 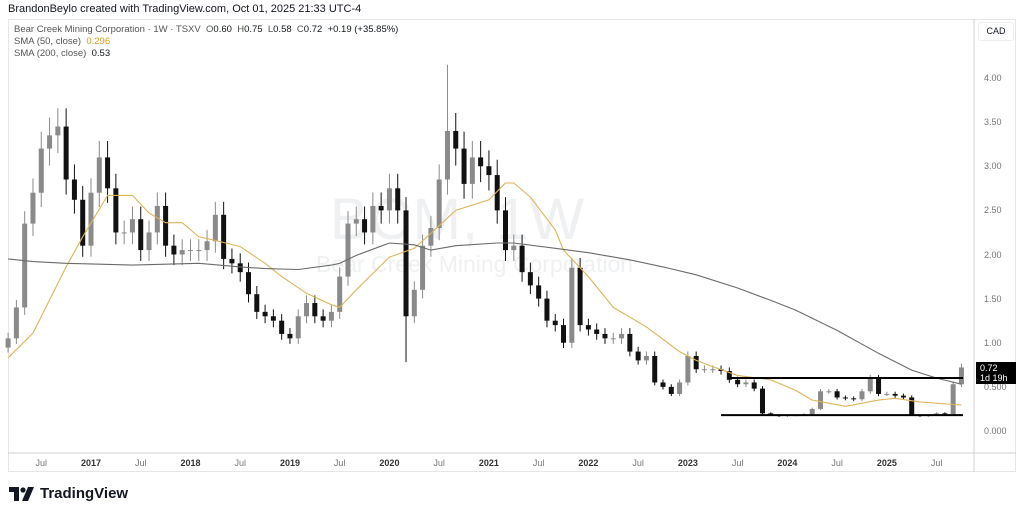 I want to click on legend-sma50-row: SMA (50, close) 0.296, so click(x=206, y=42).